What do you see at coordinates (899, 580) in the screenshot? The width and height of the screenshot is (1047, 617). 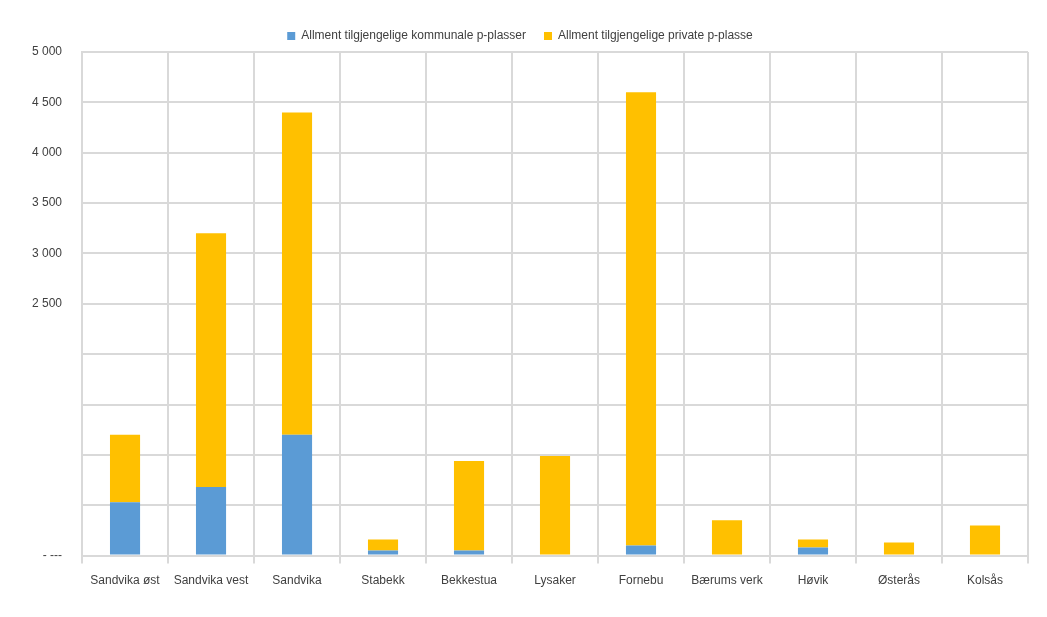 I see `x-tick-label: Østerås` at bounding box center [899, 580].